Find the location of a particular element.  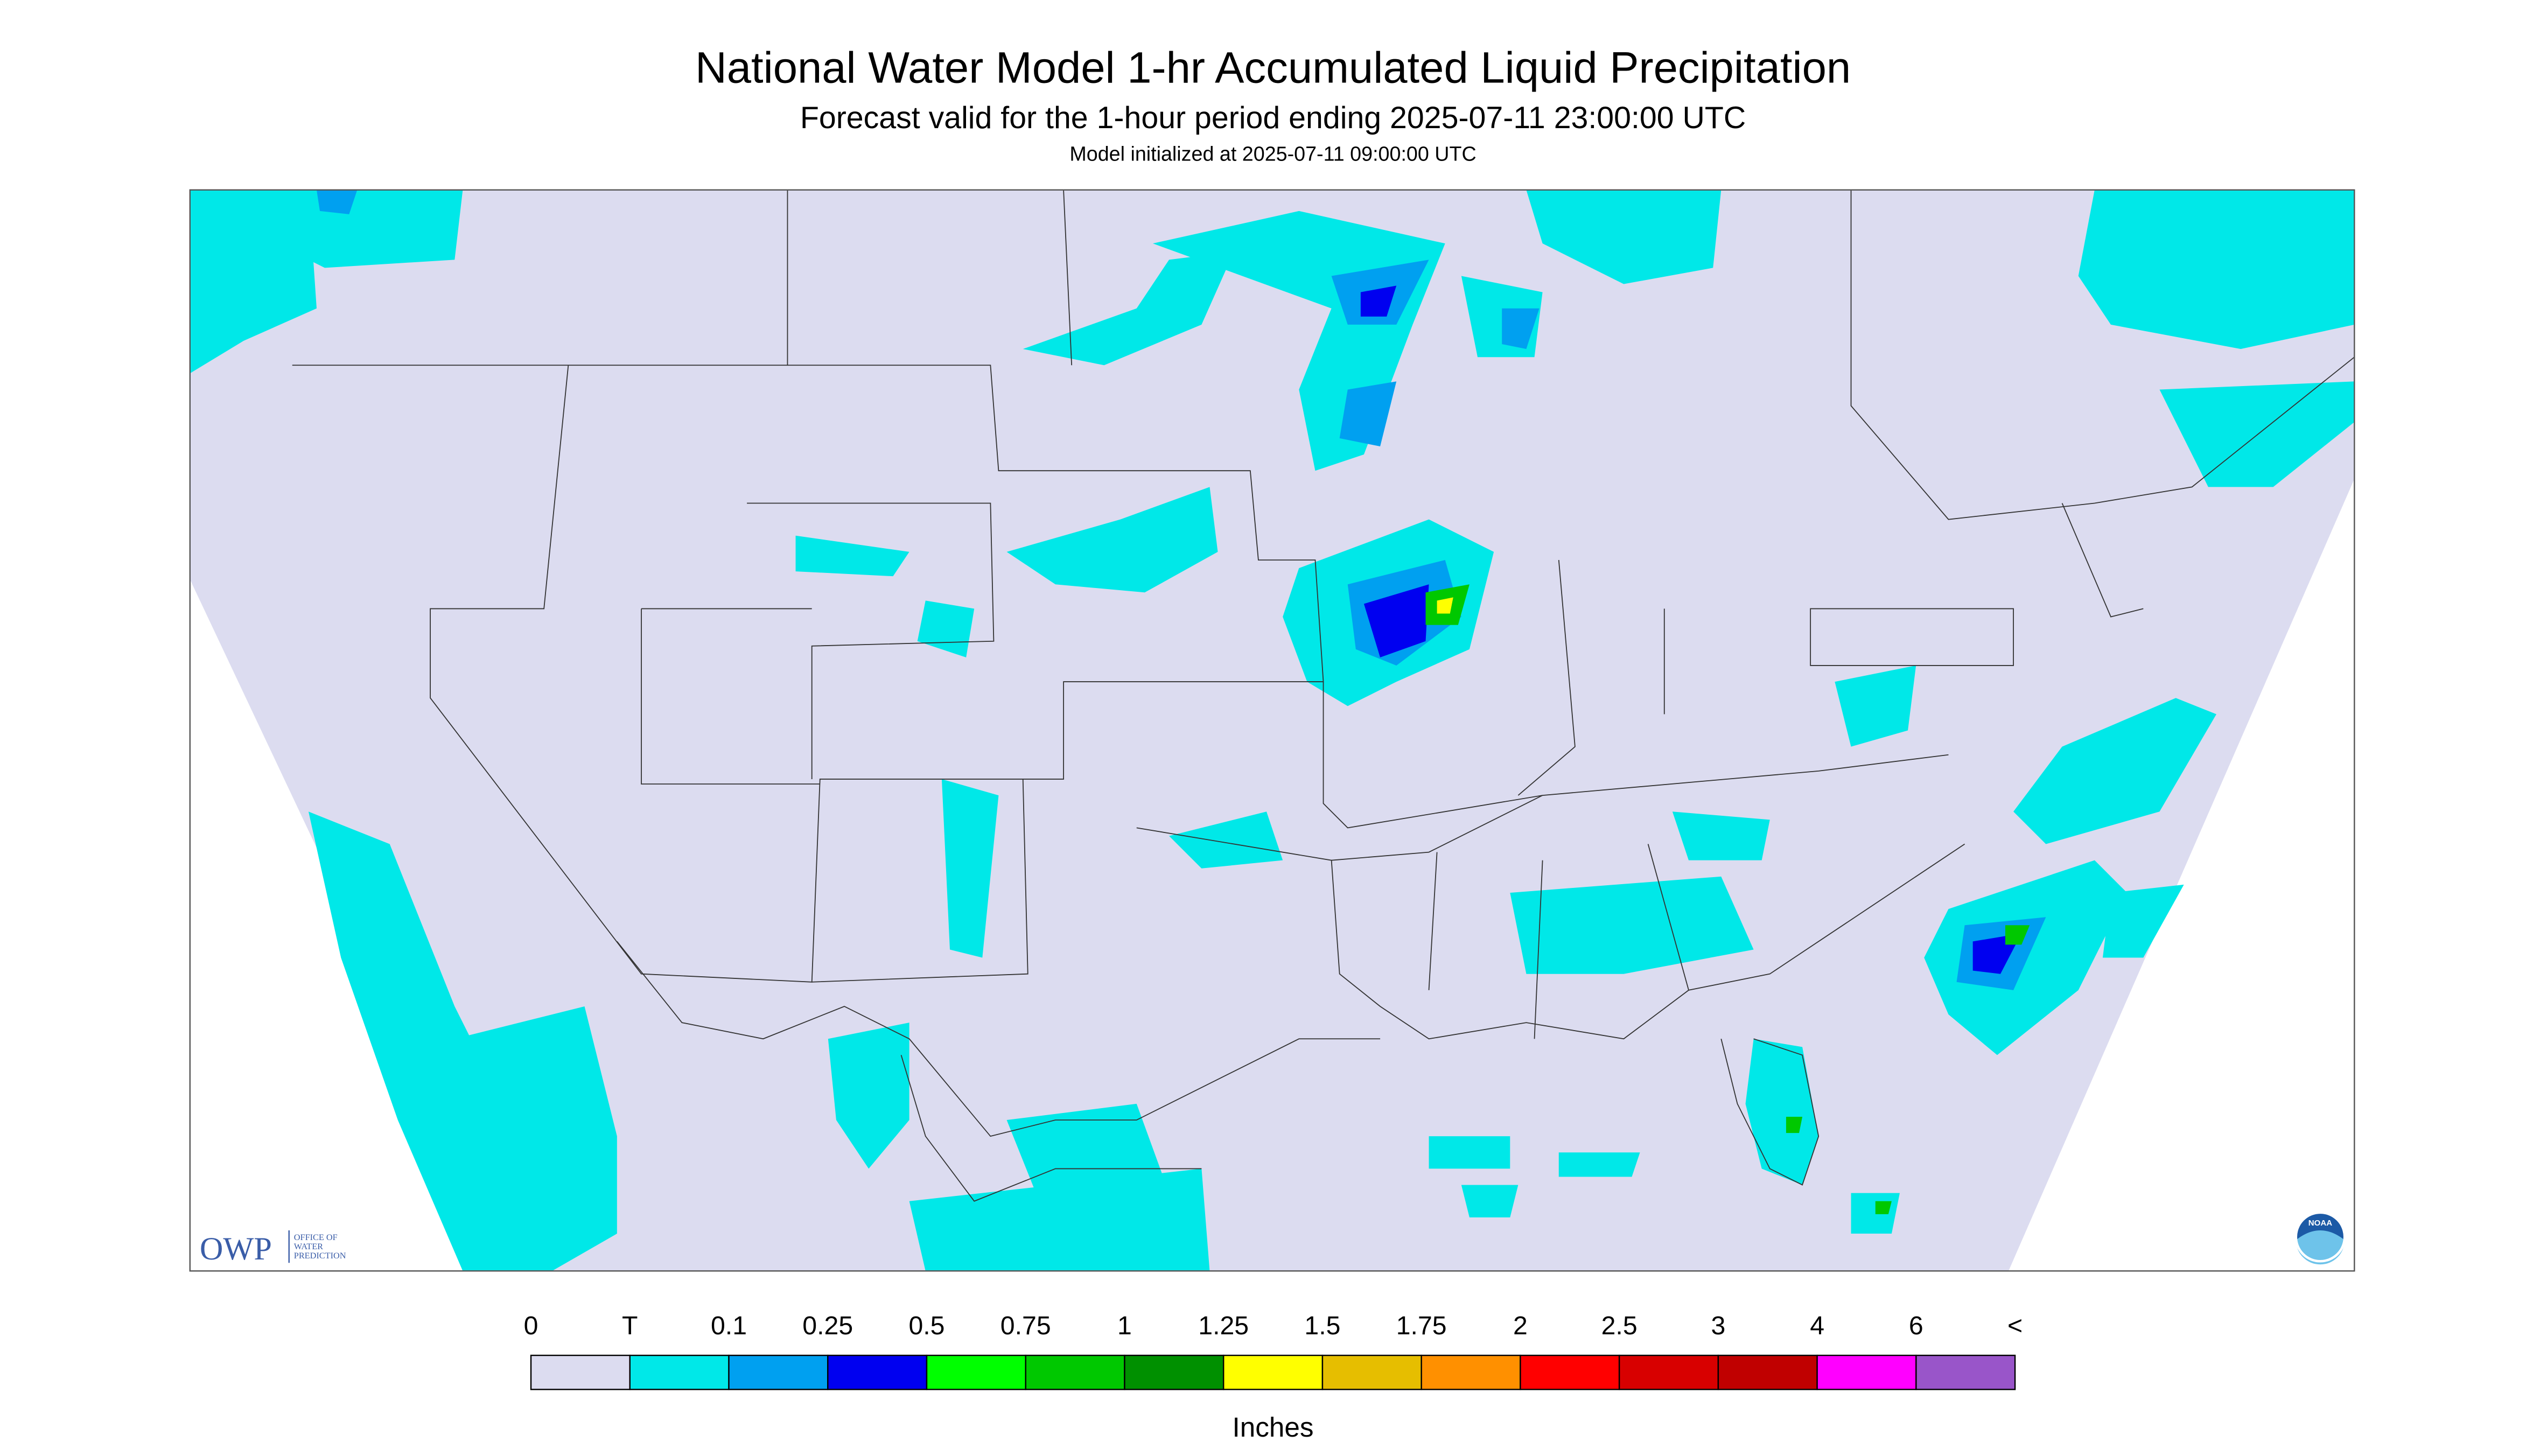

owp-org-line: WATER is located at coordinates (308, 1246).